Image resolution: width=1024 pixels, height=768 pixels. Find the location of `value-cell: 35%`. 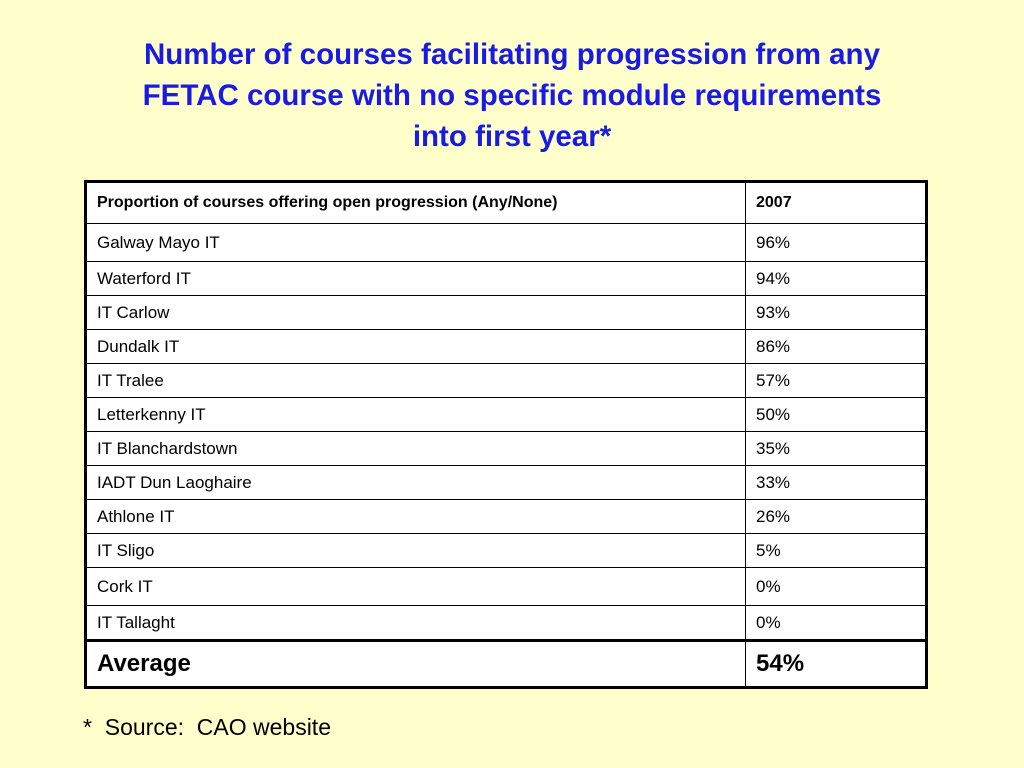

value-cell: 35% is located at coordinates (836, 448).